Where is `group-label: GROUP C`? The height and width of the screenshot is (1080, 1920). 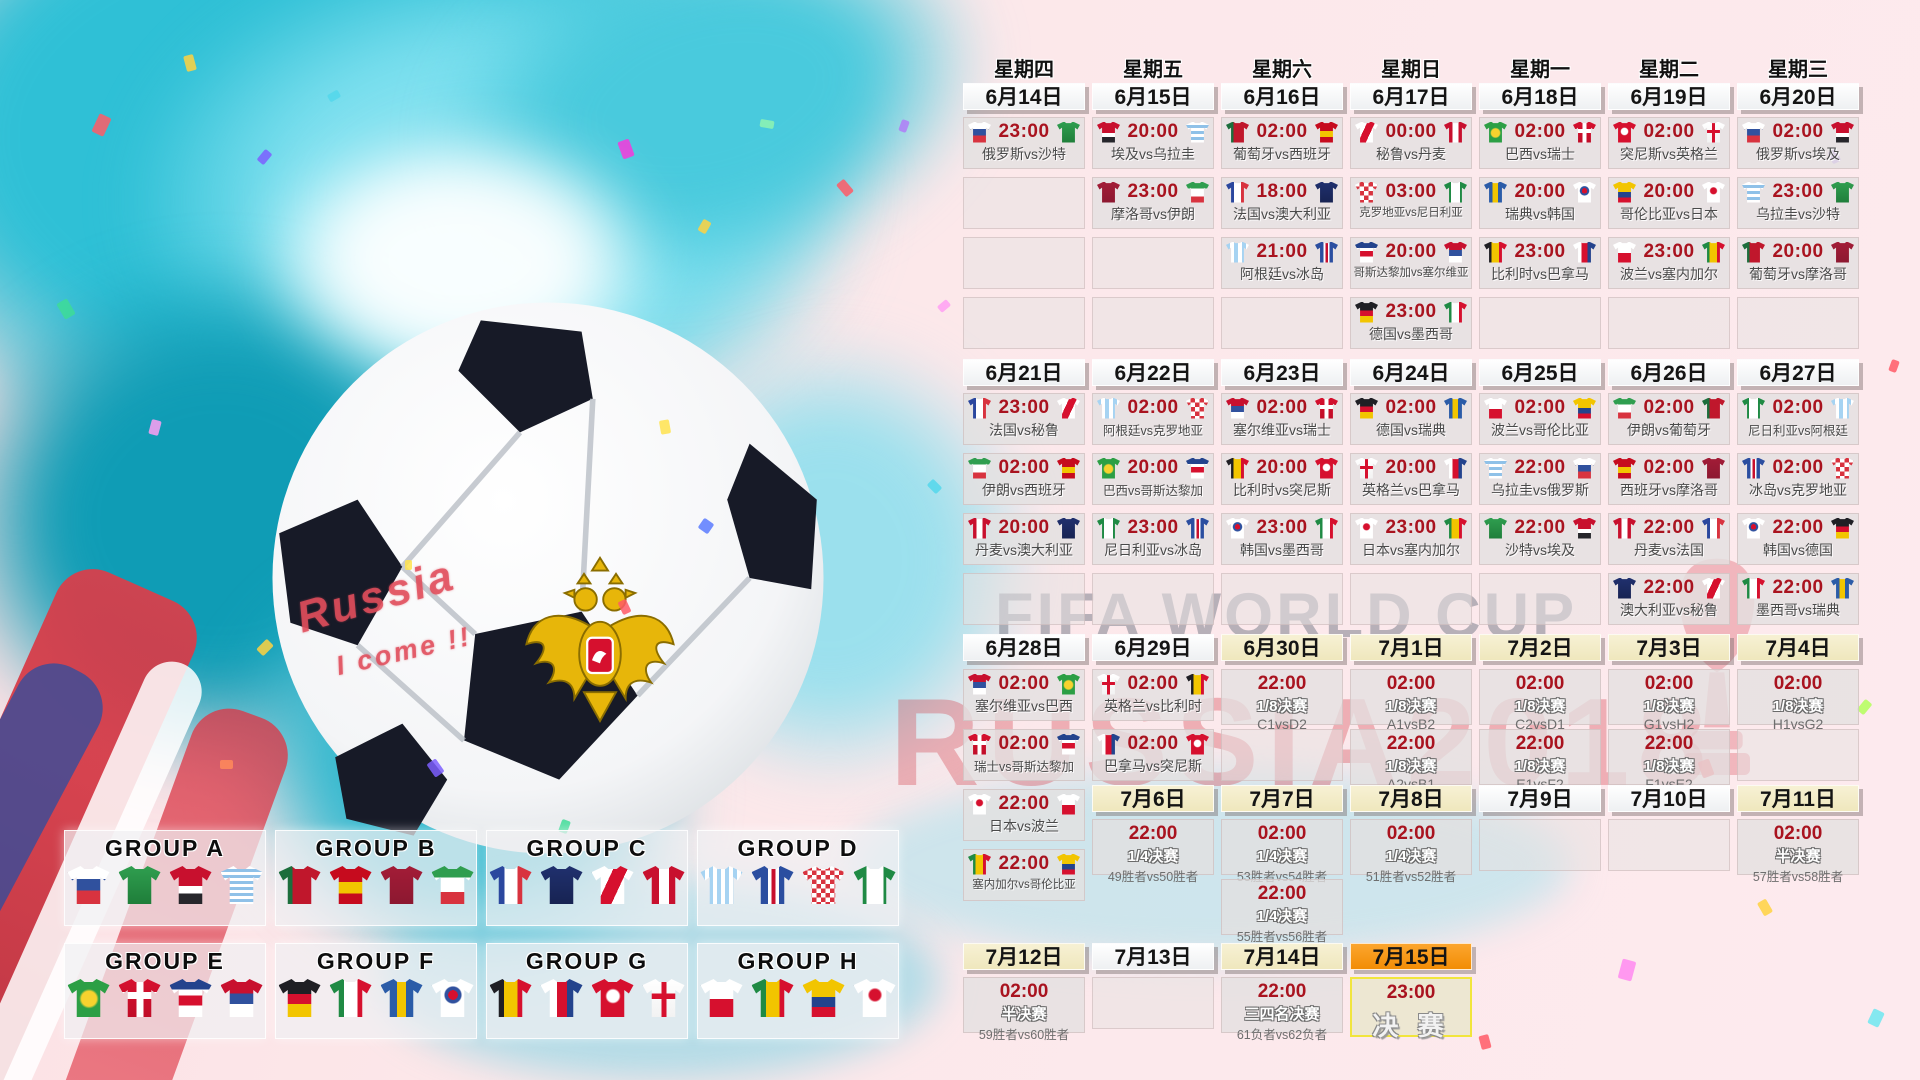 group-label: GROUP C is located at coordinates (587, 848).